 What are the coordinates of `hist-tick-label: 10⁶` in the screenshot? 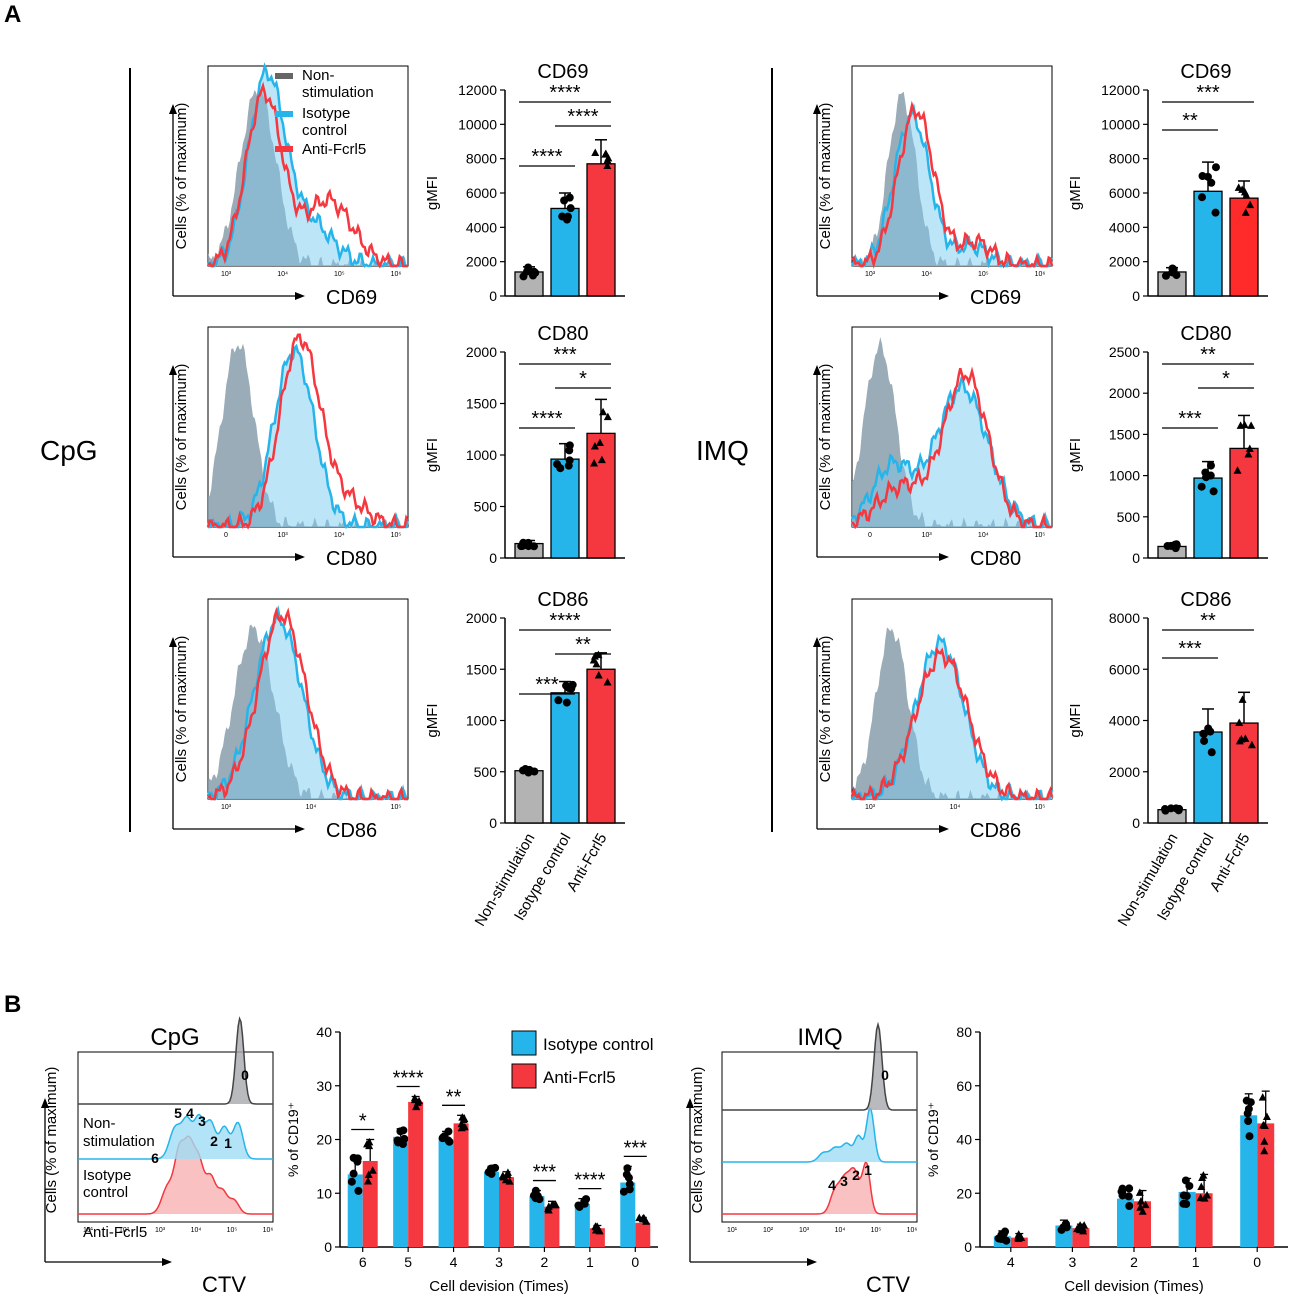 It's located at (396, 274).